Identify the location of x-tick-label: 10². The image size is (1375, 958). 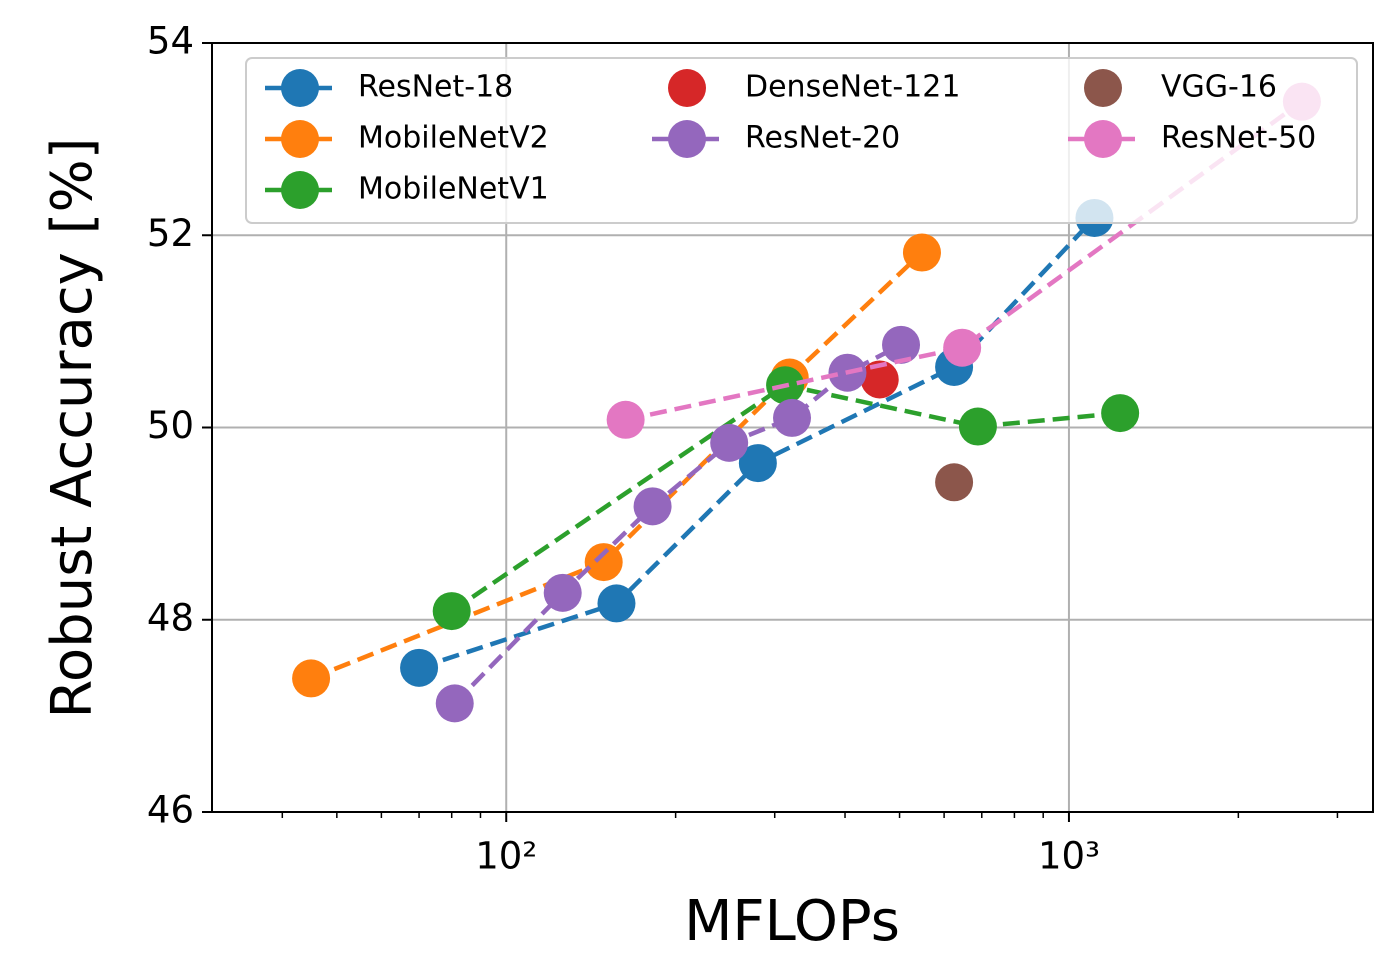
(506, 856).